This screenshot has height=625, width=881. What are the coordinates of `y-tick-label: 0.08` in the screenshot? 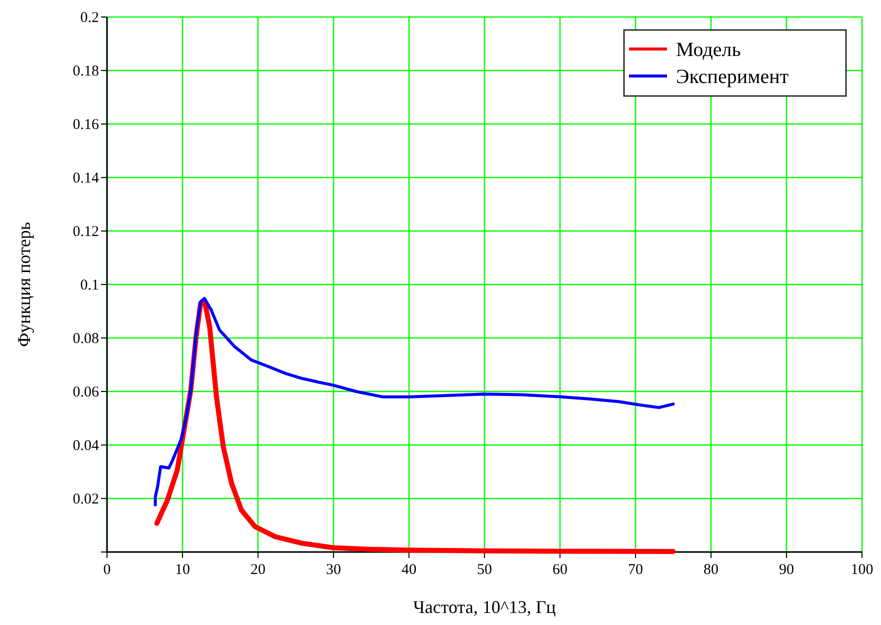 It's located at (85, 339).